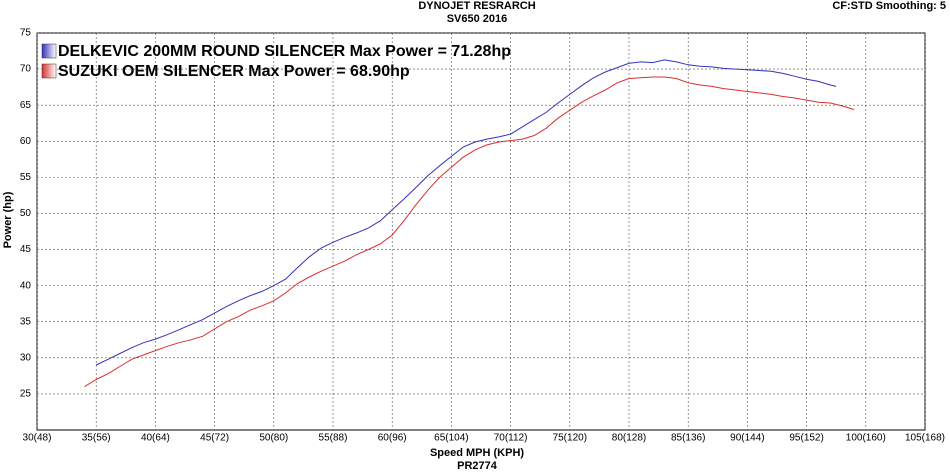  Describe the element at coordinates (688, 438) in the screenshot. I see `x-tick-label: 85(136)` at that location.